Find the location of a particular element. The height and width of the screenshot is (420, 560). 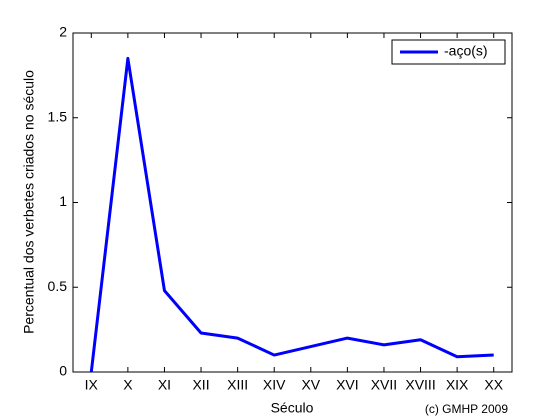

x-tick-label: XVI is located at coordinates (347, 385).